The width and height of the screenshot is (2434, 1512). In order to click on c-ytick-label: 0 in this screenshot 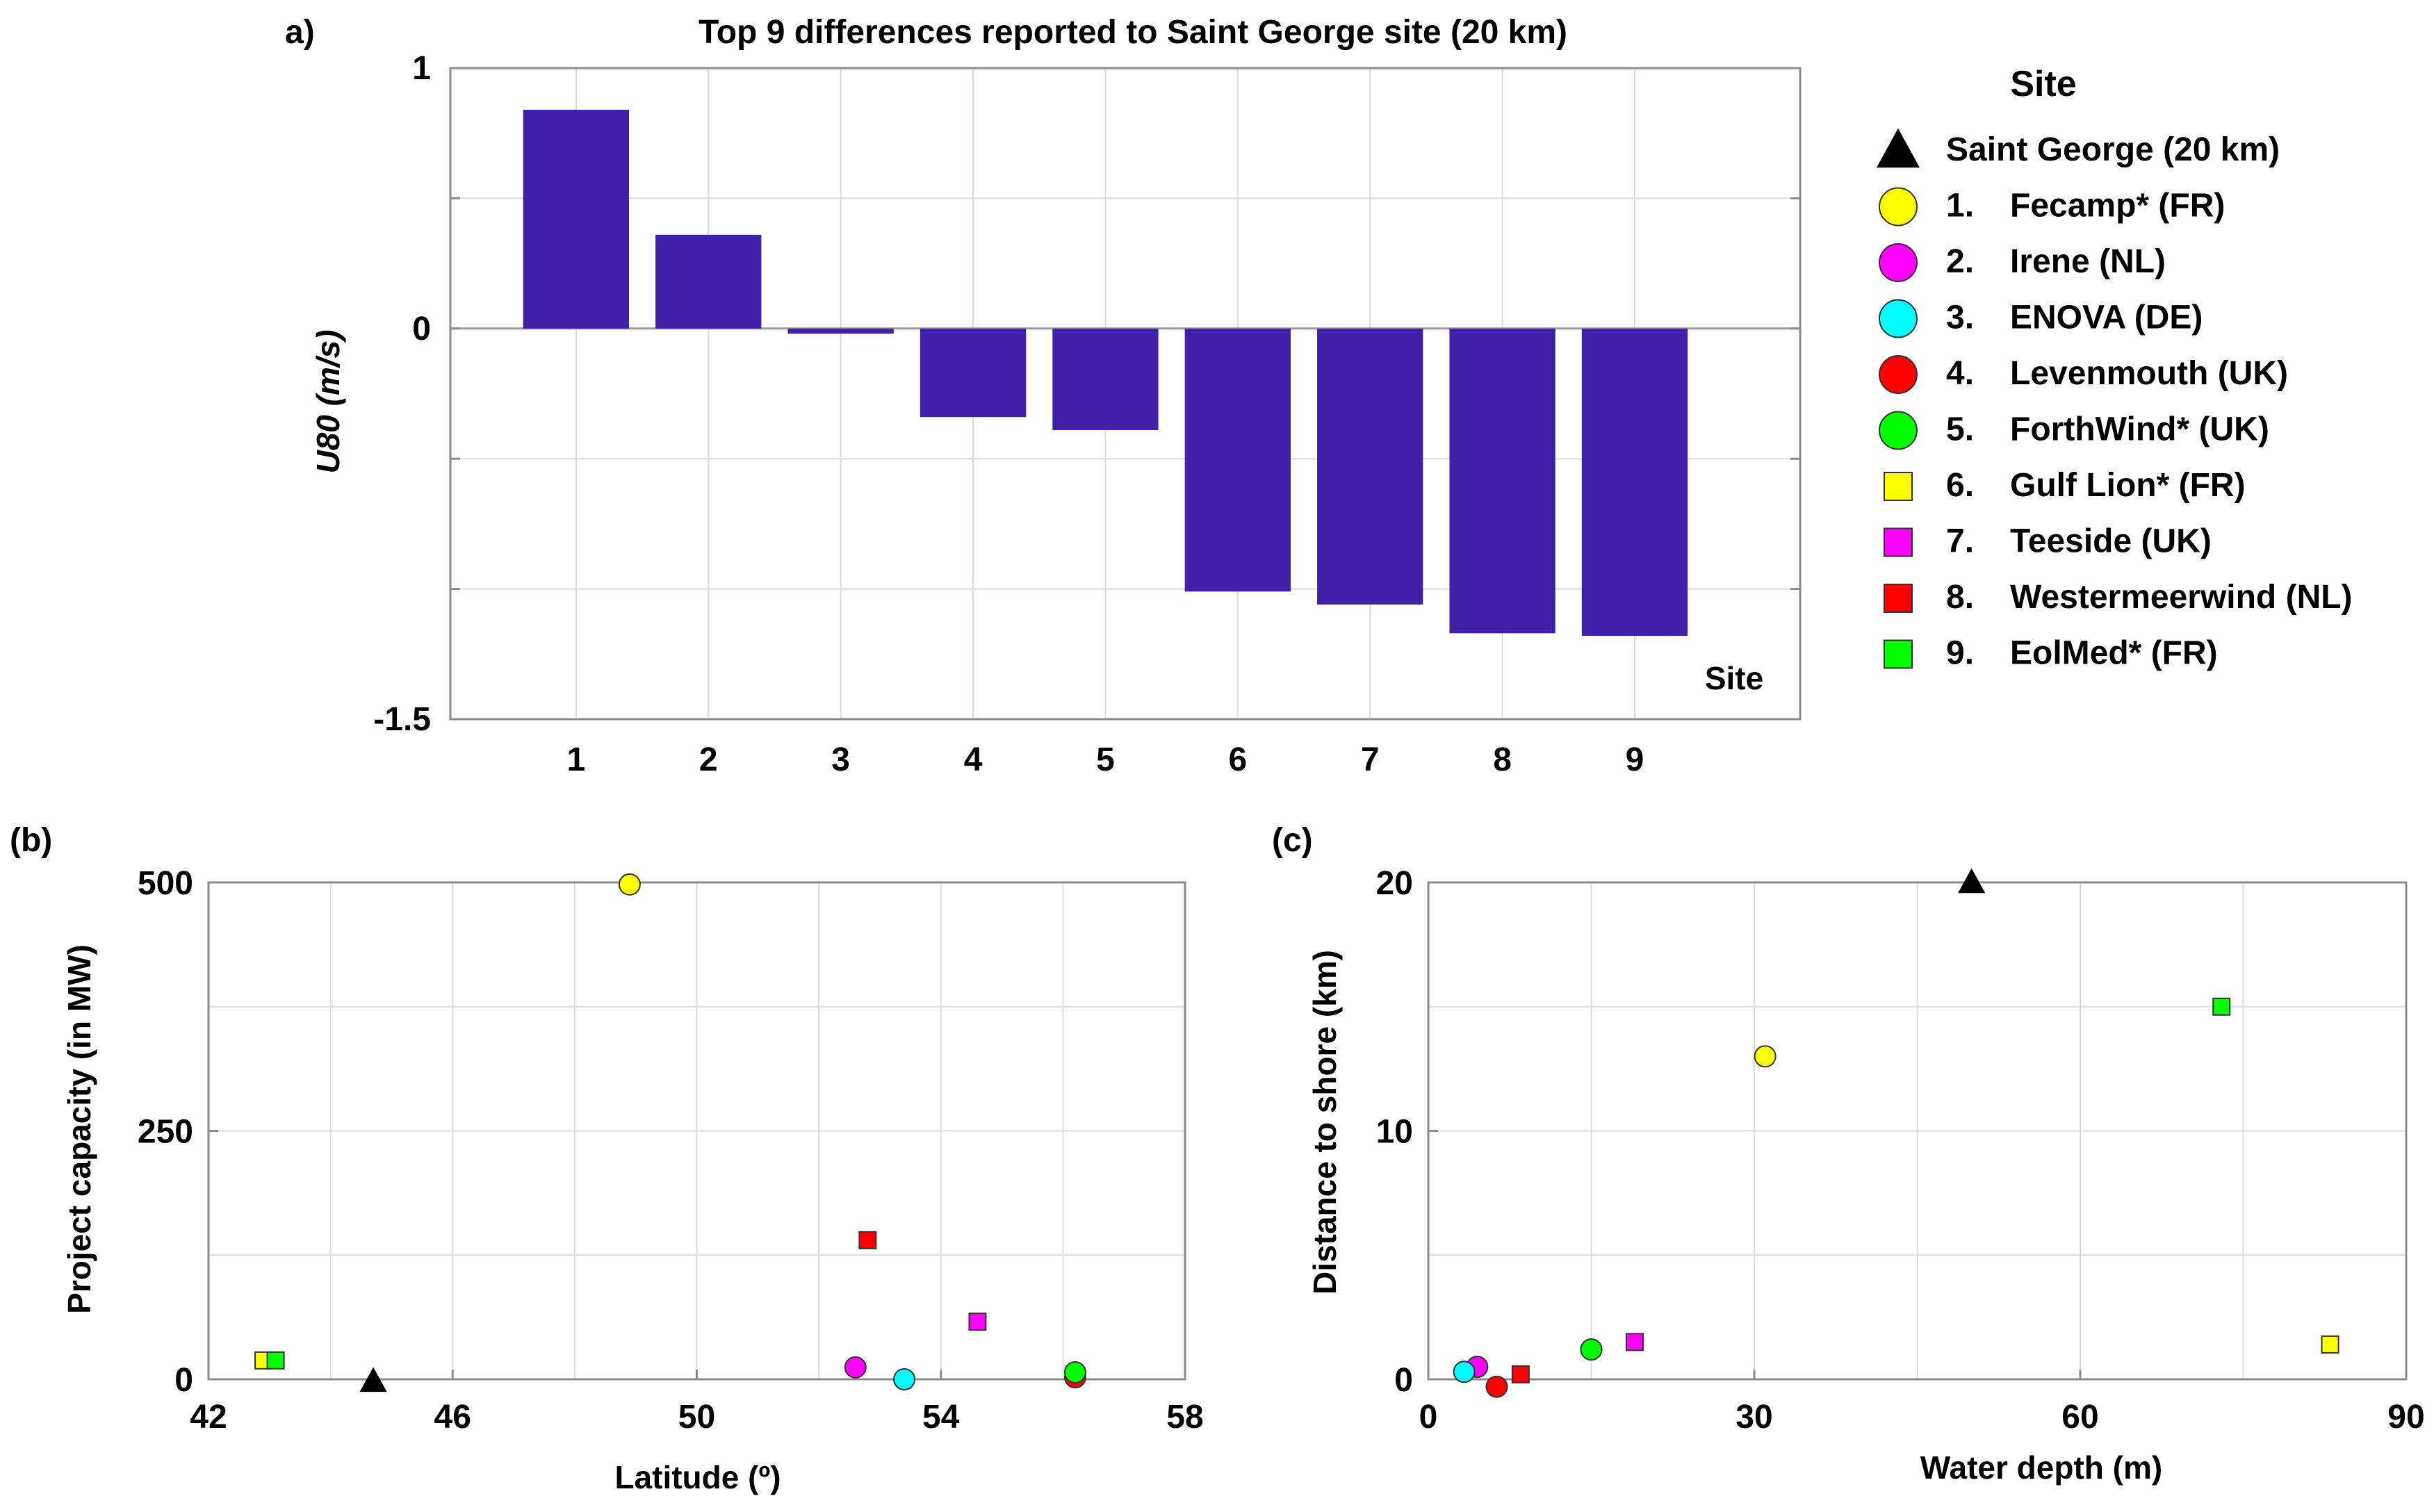, I will do `click(1403, 1380)`.